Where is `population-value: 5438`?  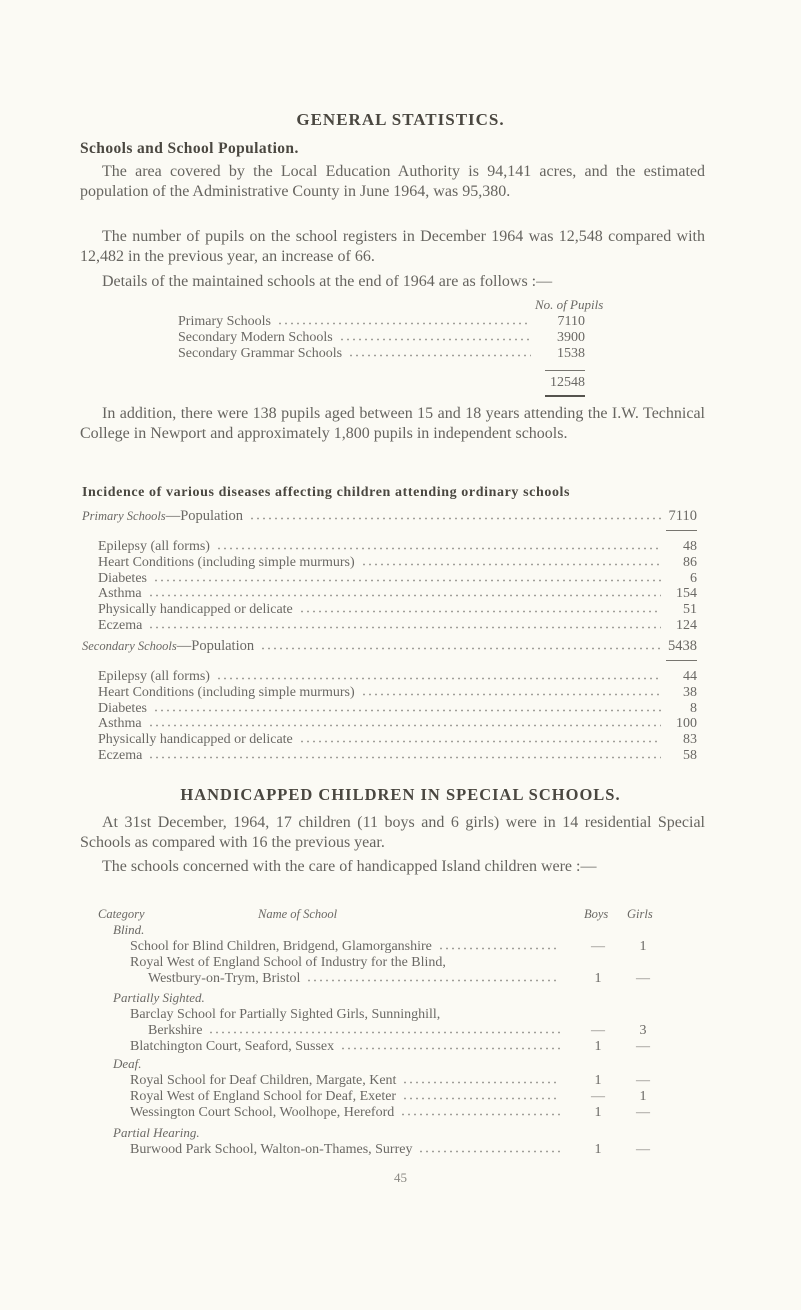
population-value: 5438 is located at coordinates (682, 646).